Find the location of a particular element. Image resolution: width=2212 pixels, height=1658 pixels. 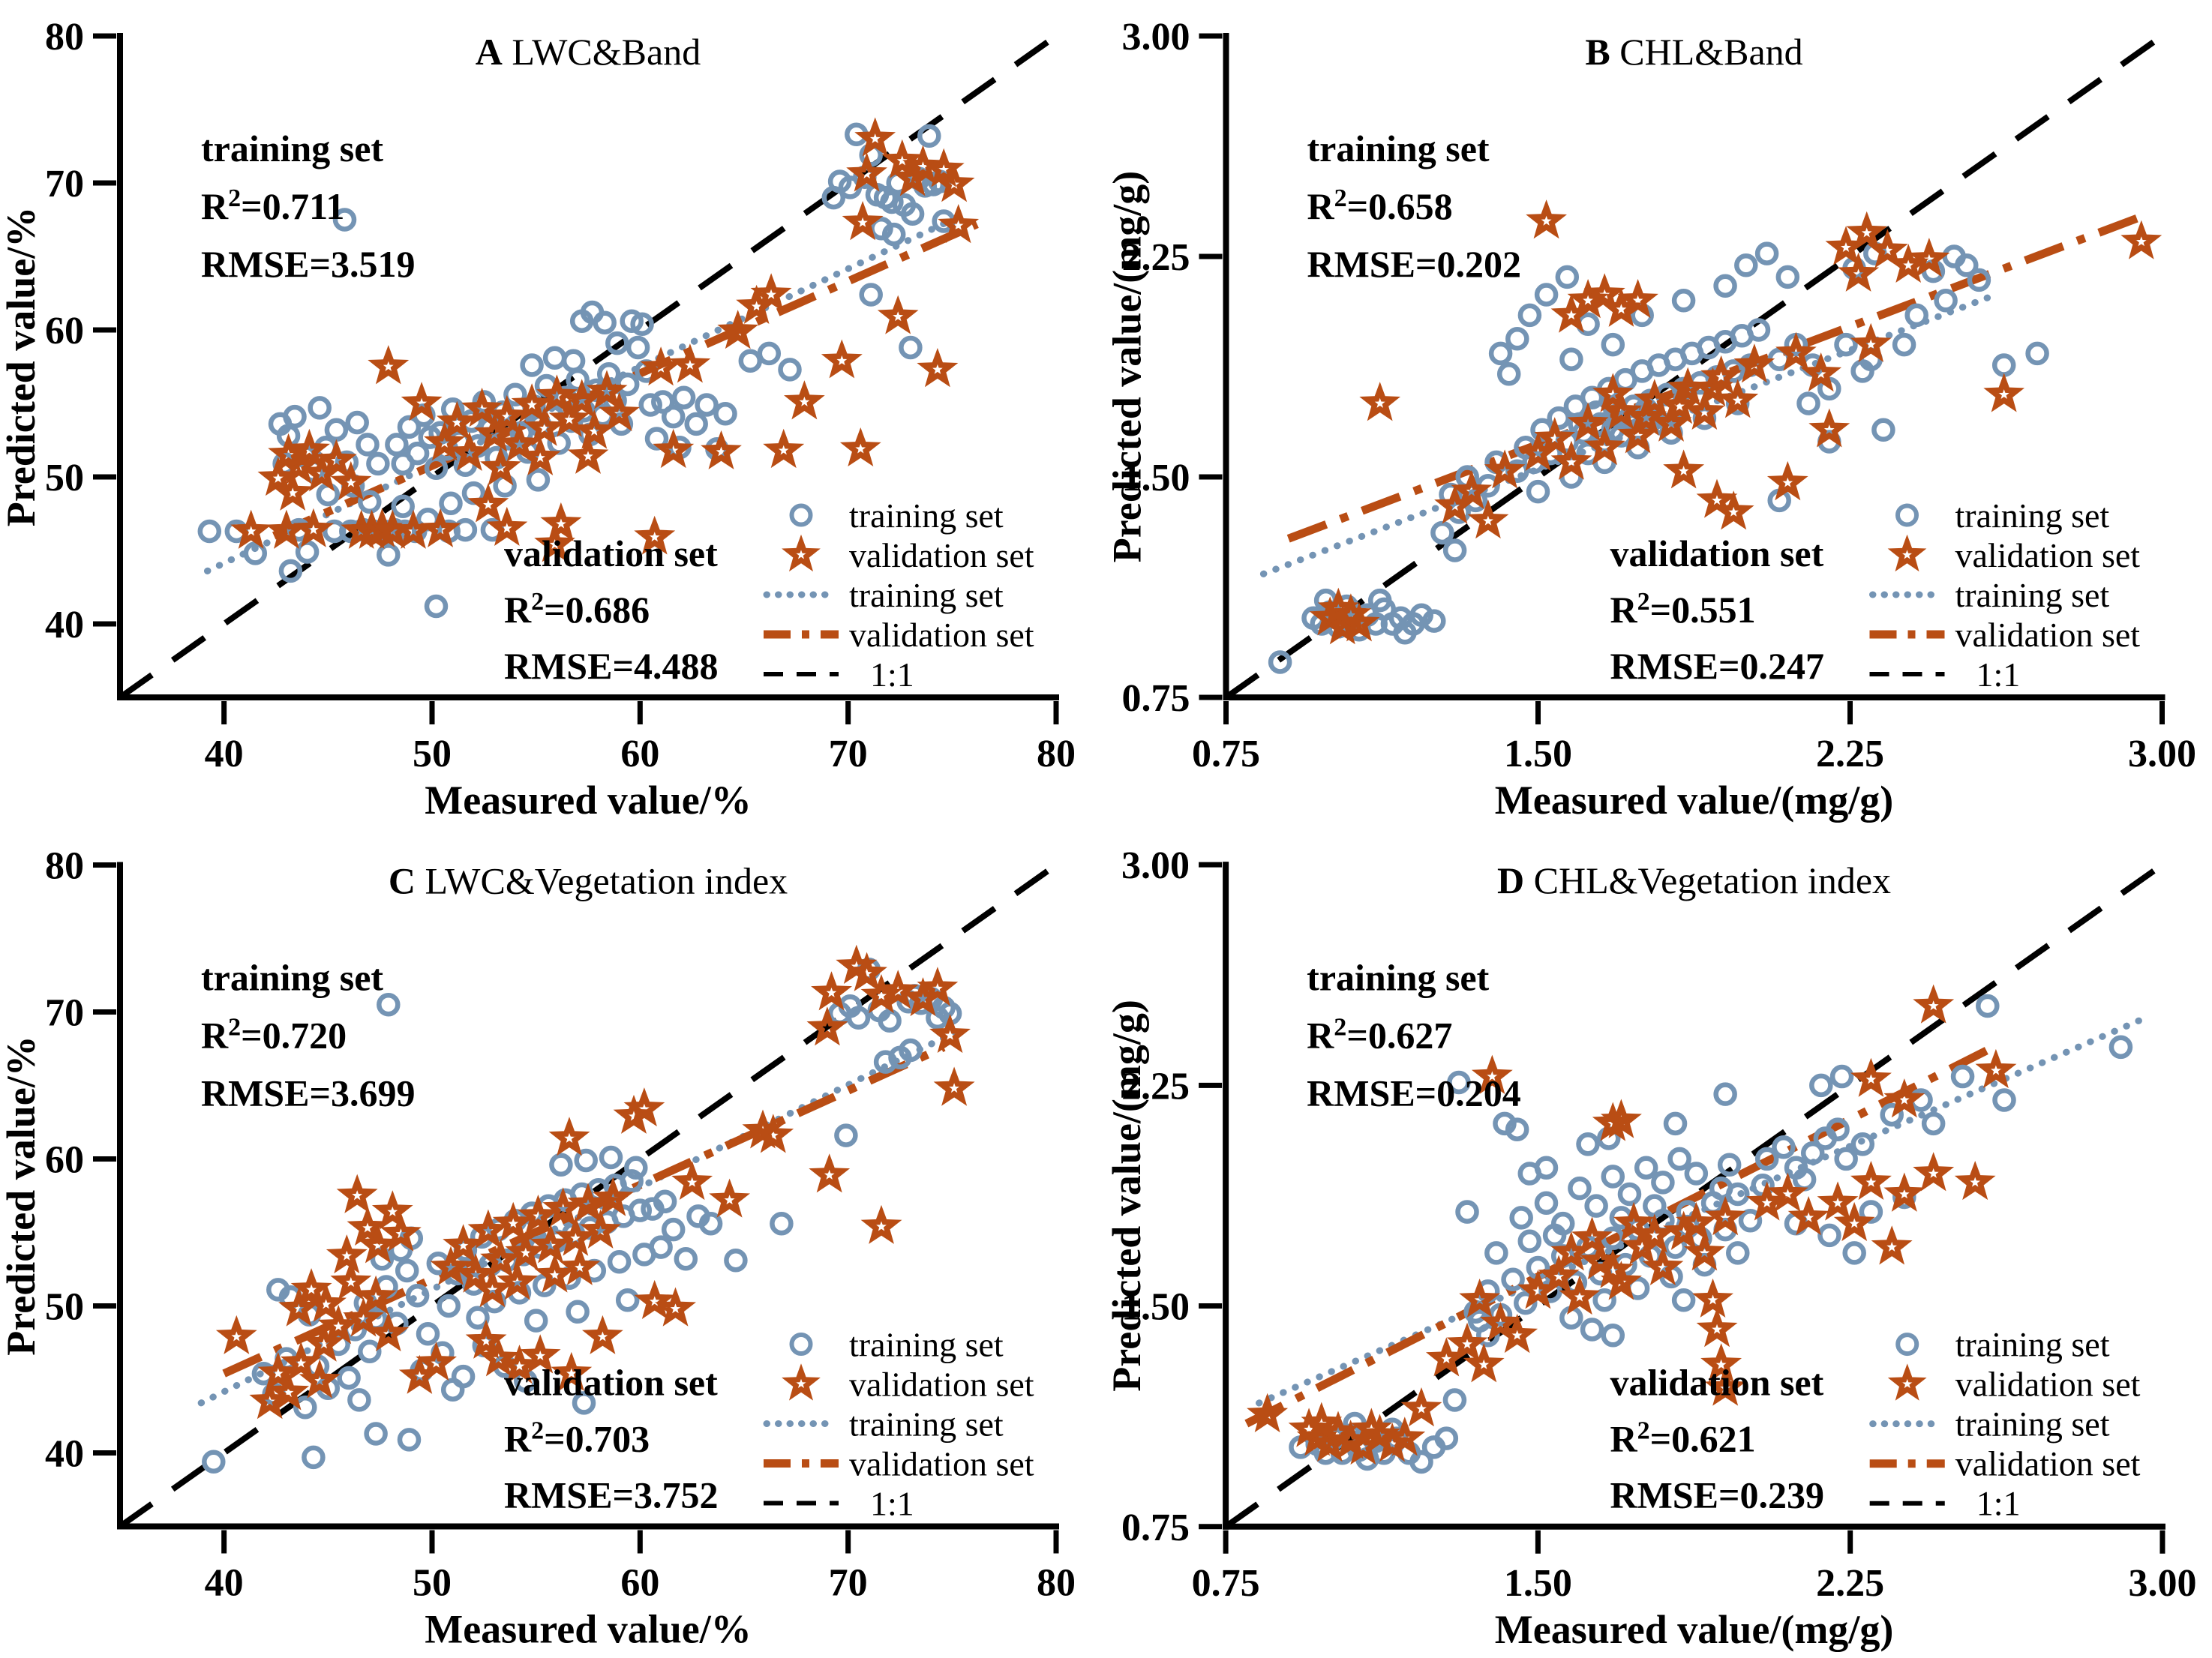

x-tick-label: 50 is located at coordinates (432, 1583).